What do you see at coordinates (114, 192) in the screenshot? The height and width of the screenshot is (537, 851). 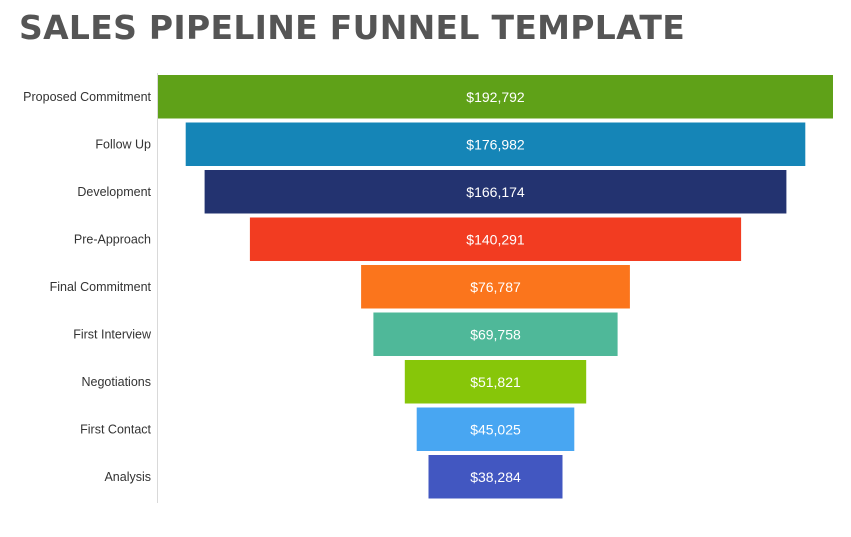 I see `category-label-development: Development` at bounding box center [114, 192].